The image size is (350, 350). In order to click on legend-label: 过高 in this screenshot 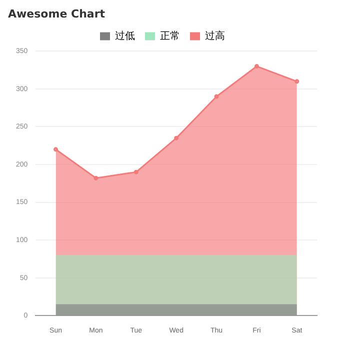, I will do `click(215, 36)`.